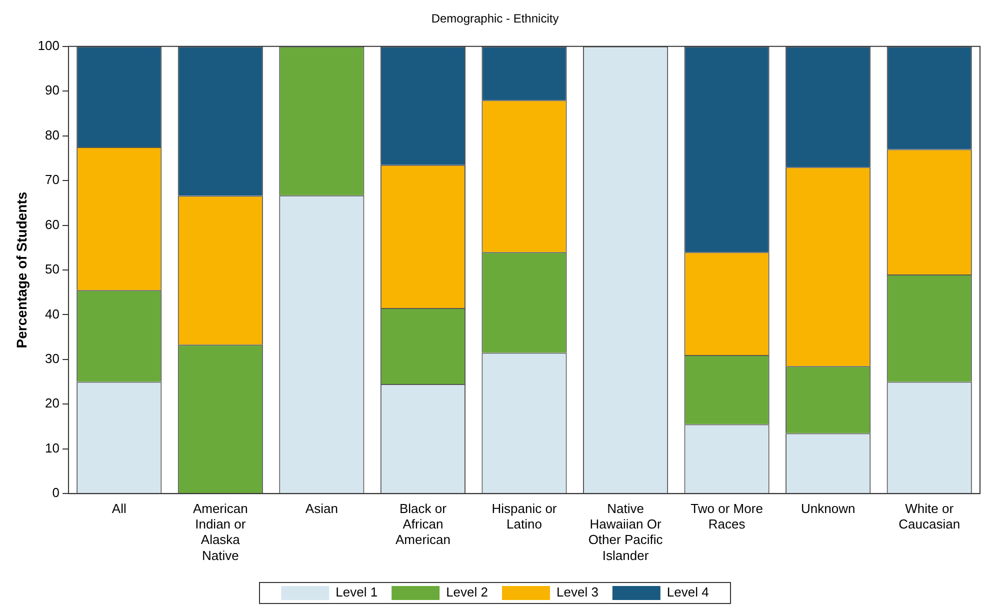 Image resolution: width=990 pixels, height=616 pixels. Describe the element at coordinates (357, 592) in the screenshot. I see `legend-label: Level 1` at that location.